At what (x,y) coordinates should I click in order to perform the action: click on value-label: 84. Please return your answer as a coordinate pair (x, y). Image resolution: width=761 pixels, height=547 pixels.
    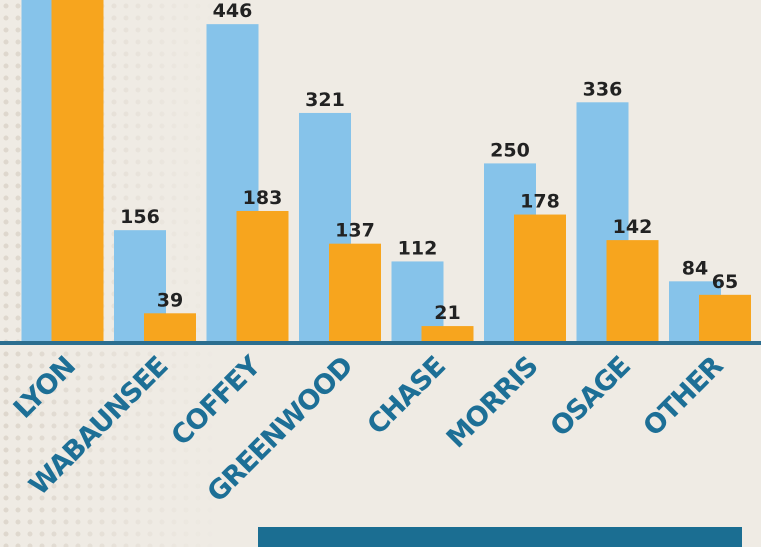
    Looking at the image, I should click on (695, 268).